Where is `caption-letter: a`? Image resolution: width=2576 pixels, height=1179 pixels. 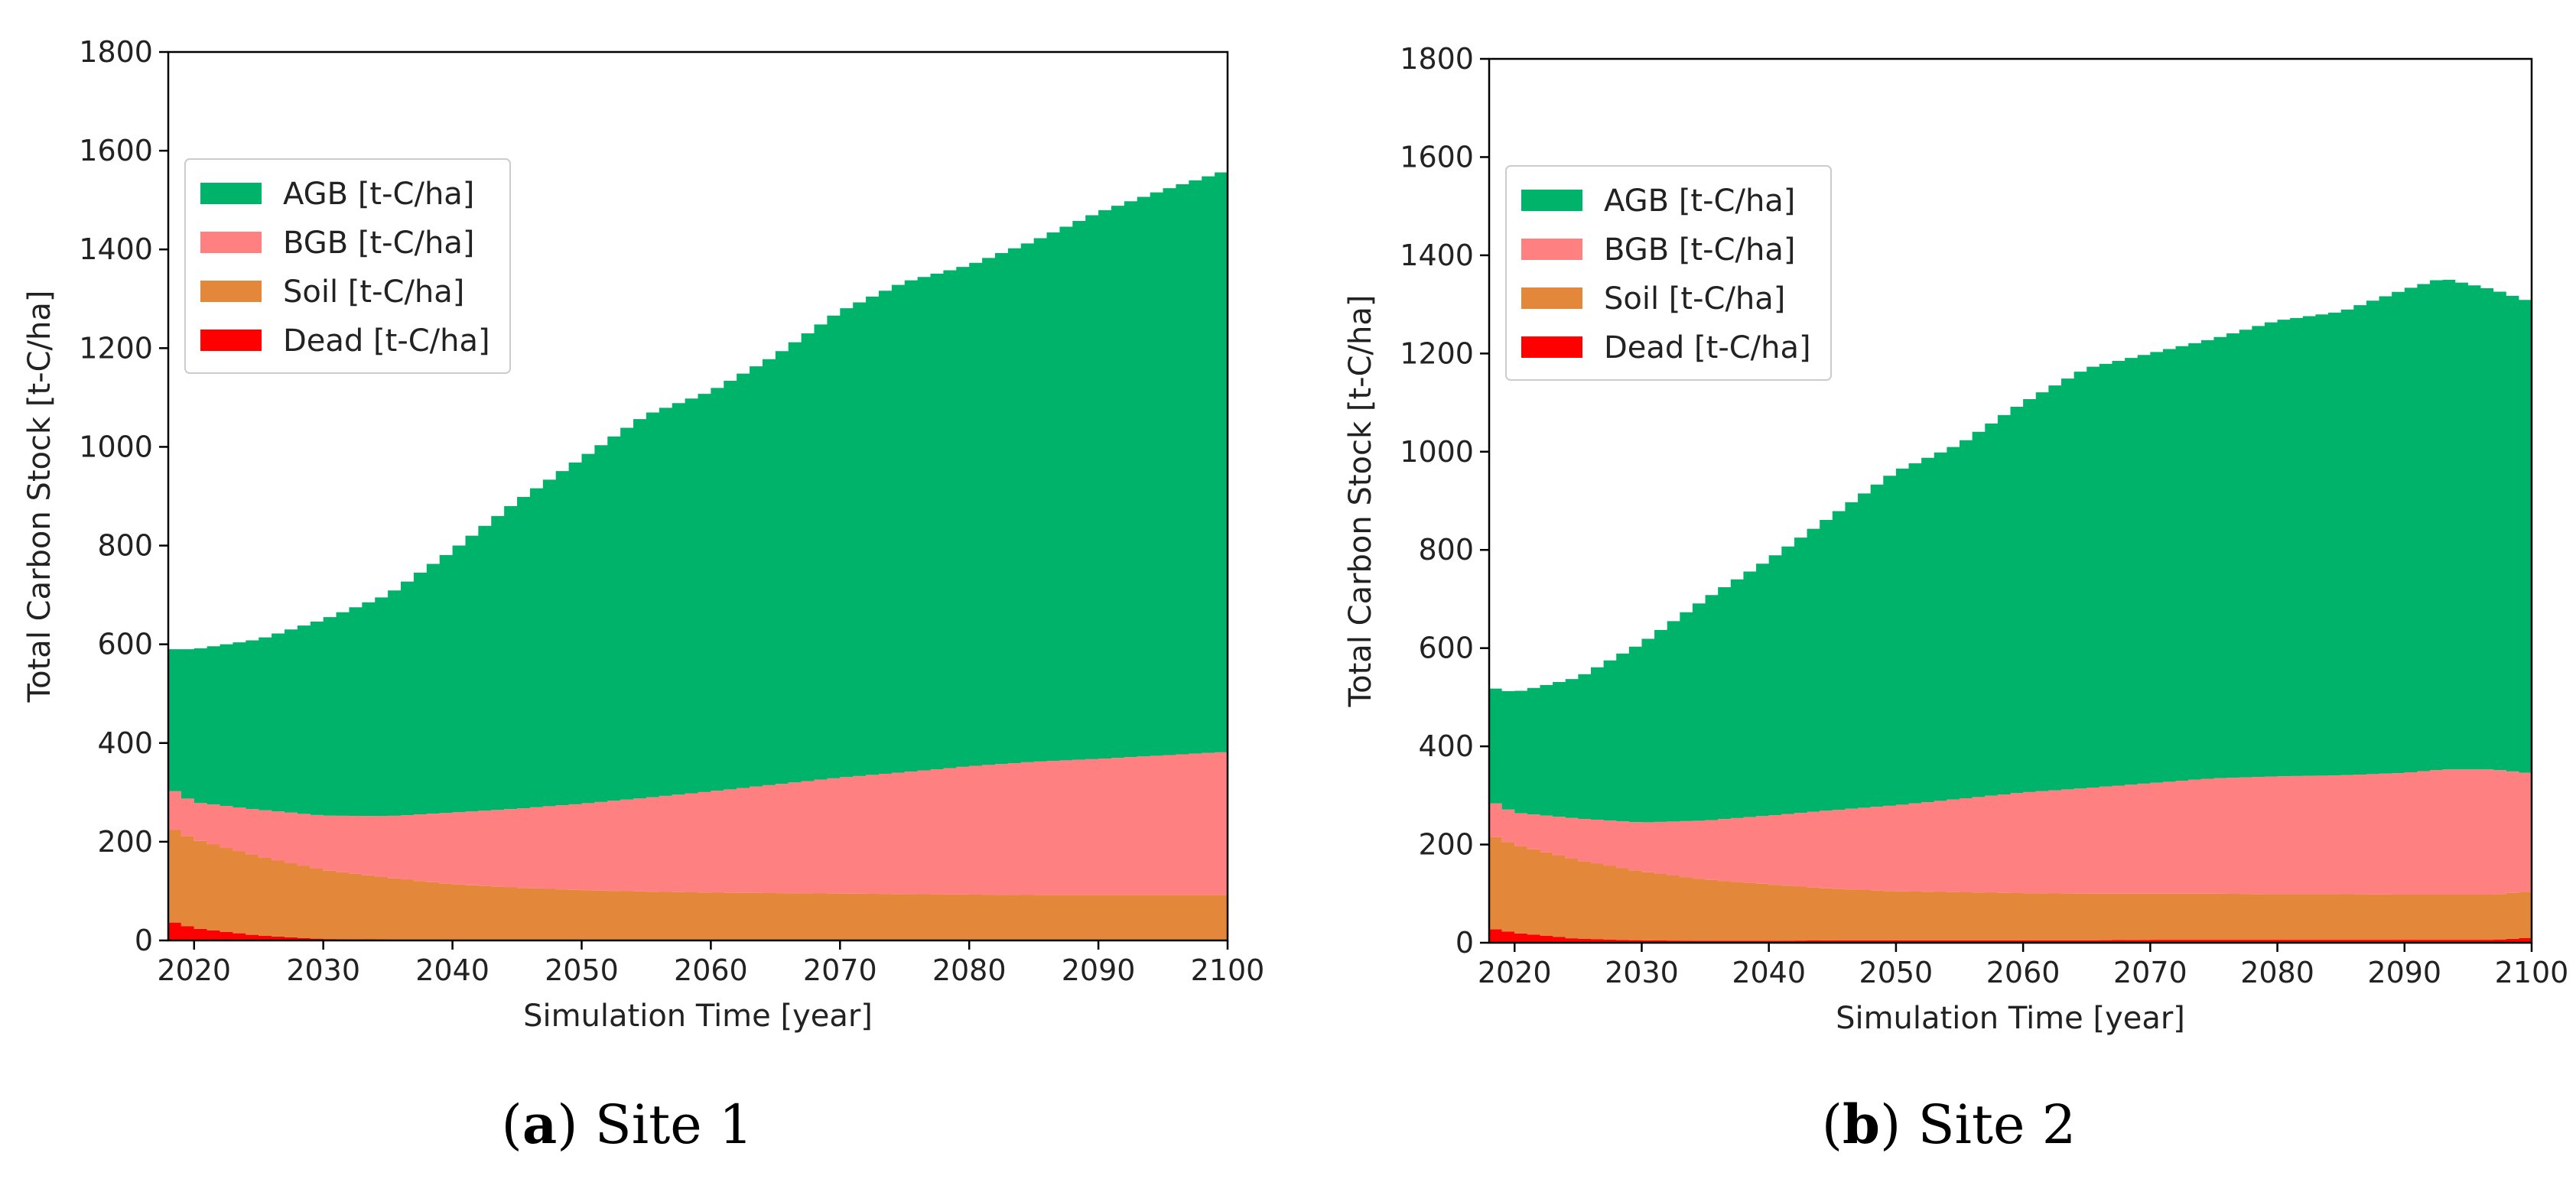 caption-letter: a is located at coordinates (539, 1124).